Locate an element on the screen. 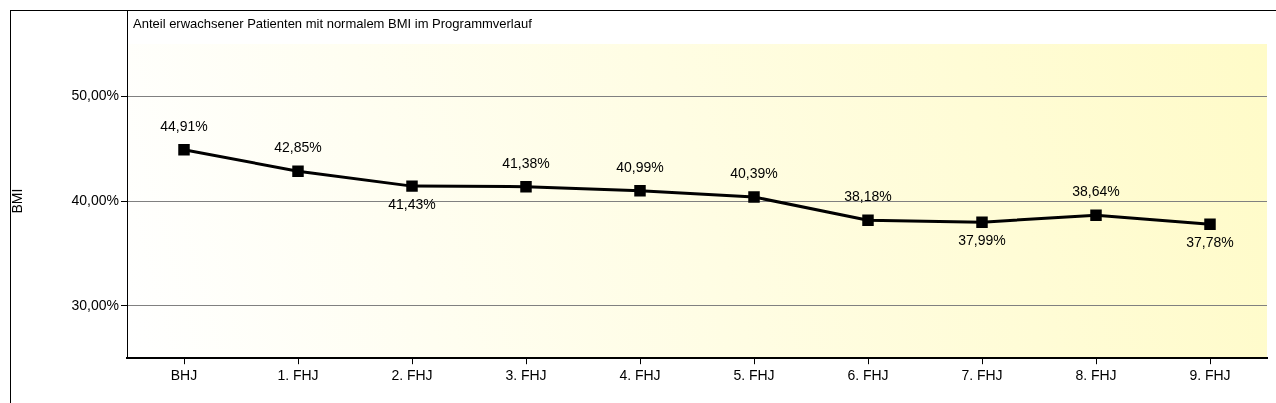  x-tick-label: 5. FHJ is located at coordinates (754, 375).